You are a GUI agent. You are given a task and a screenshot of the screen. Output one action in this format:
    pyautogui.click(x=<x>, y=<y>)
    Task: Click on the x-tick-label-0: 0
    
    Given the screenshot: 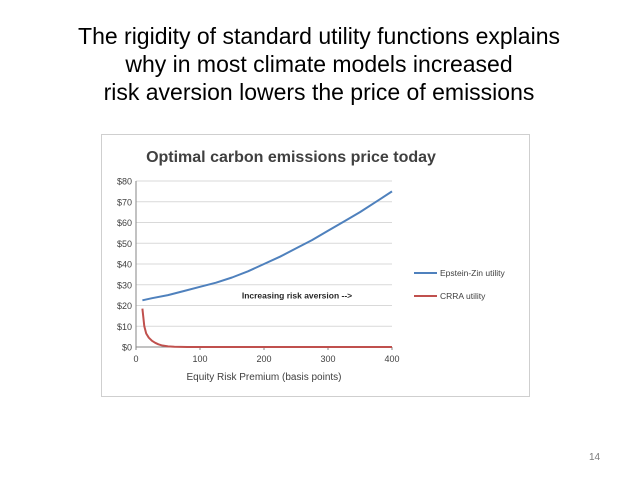 What is the action you would take?
    pyautogui.click(x=135, y=359)
    